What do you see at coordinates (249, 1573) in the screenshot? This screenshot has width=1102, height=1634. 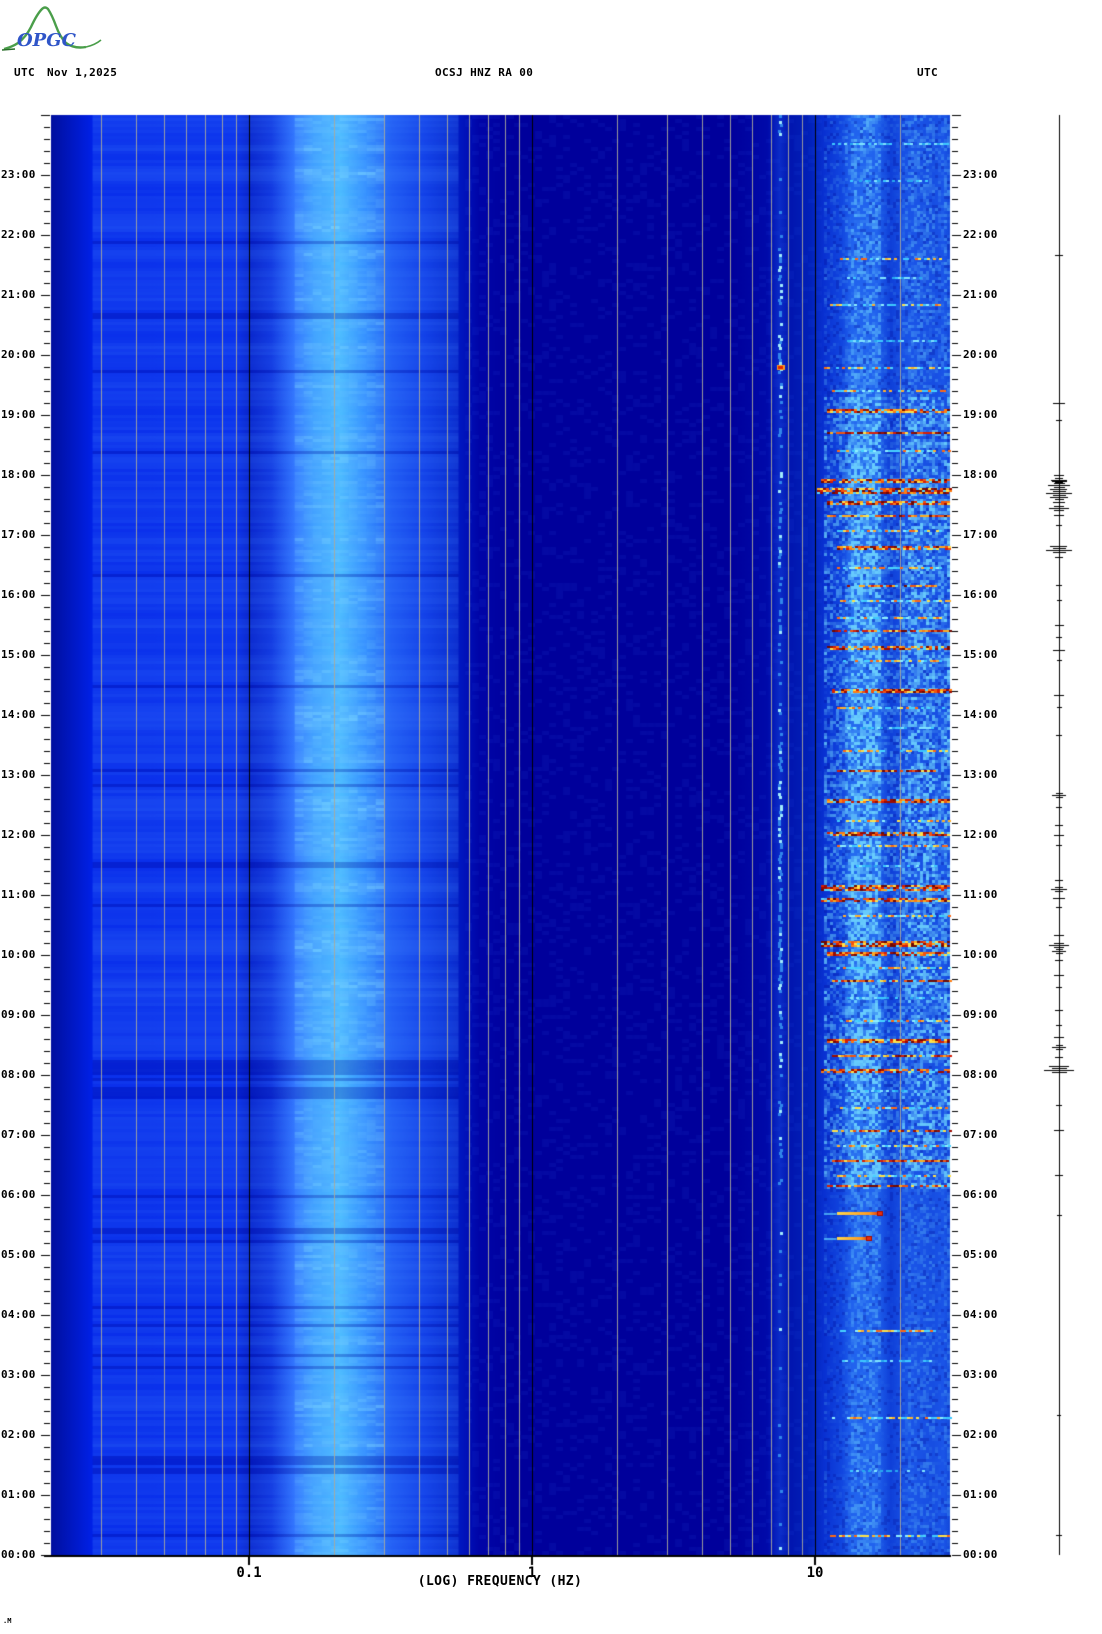 I see `x-axis-tick-label: 0.1` at bounding box center [249, 1573].